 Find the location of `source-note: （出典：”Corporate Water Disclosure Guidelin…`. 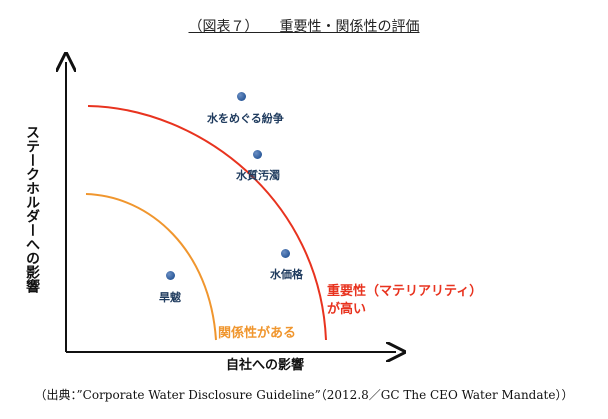

source-note: （出典：”Corporate Water Disclosure Guidelin… is located at coordinates (304, 395).